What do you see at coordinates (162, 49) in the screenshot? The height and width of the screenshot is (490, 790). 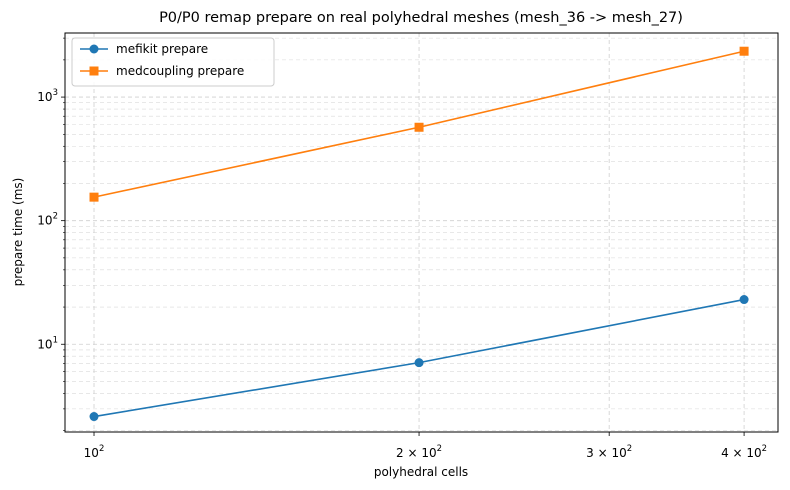 I see `legend-label-mefikit: mefikit prepare` at bounding box center [162, 49].